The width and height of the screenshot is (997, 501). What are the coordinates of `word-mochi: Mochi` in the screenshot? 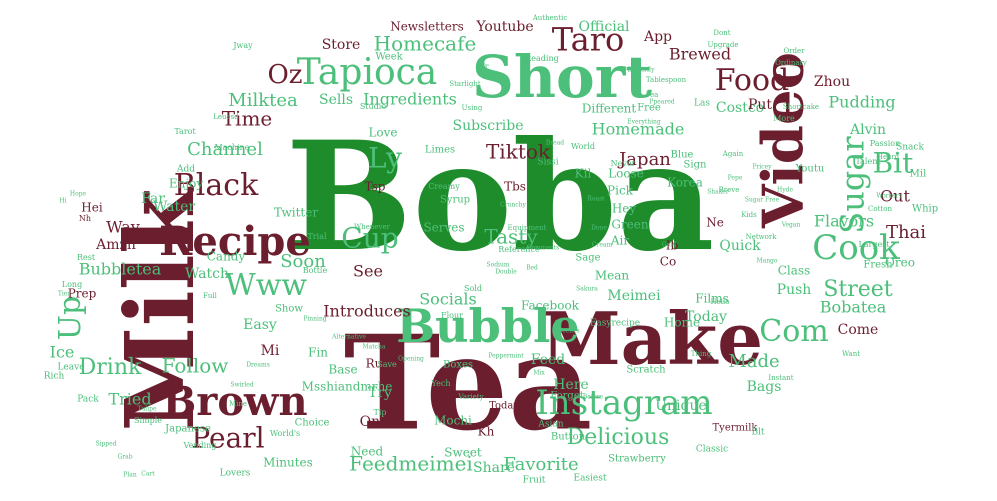 It's located at (453, 421).